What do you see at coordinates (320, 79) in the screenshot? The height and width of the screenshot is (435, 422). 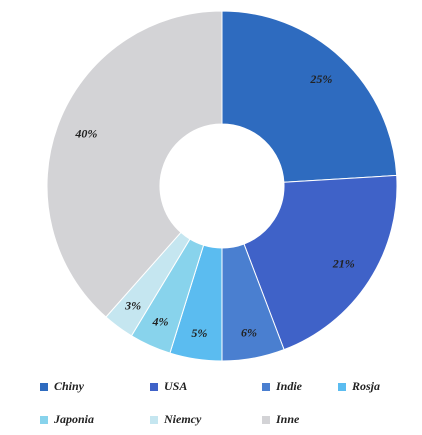 I see `slice-label: 25%` at bounding box center [320, 79].